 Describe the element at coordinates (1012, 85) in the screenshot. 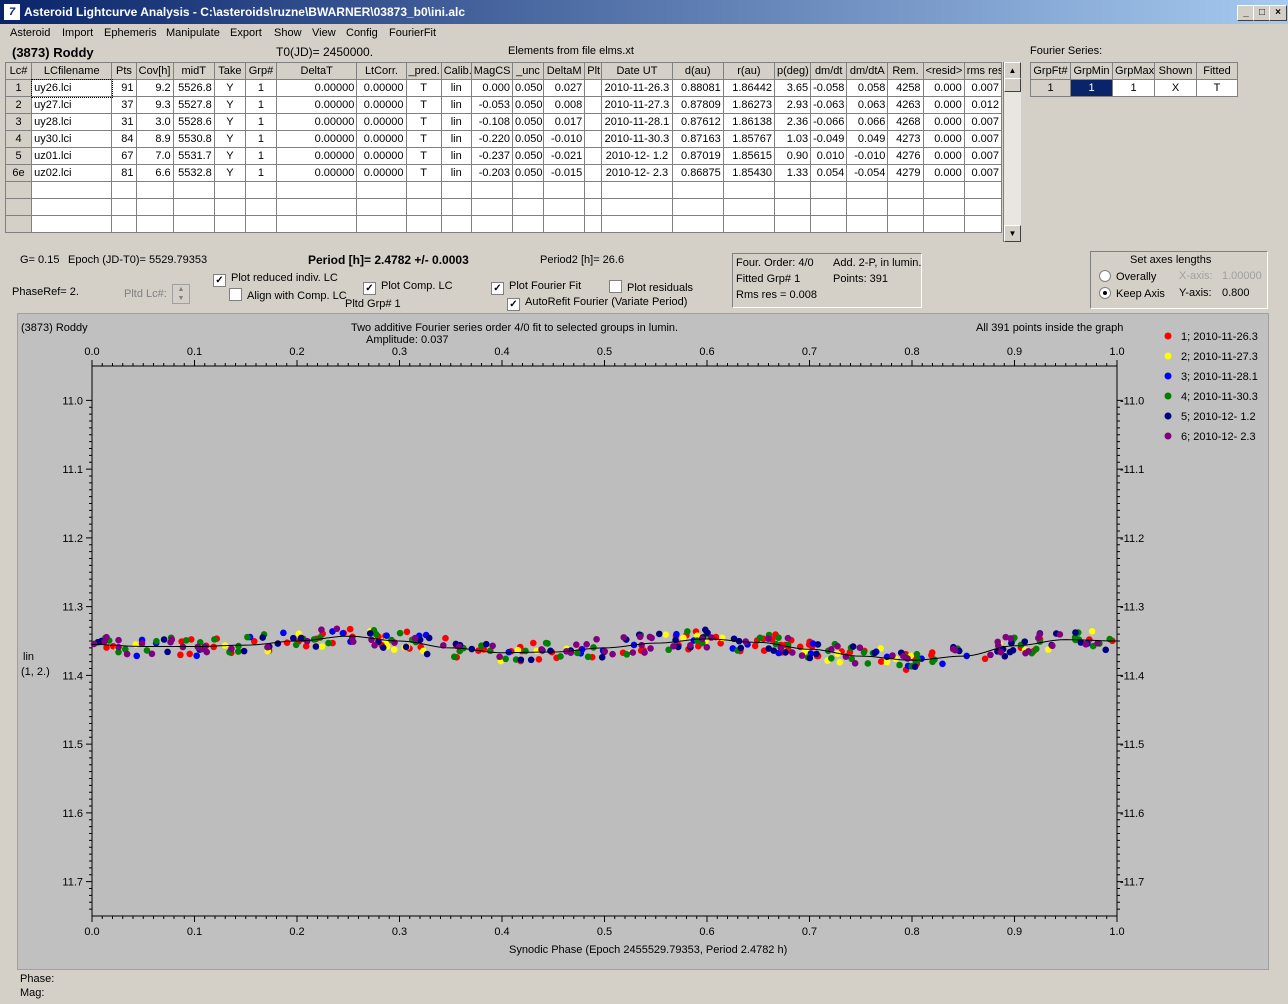

I see `scroll-thumb` at that location.